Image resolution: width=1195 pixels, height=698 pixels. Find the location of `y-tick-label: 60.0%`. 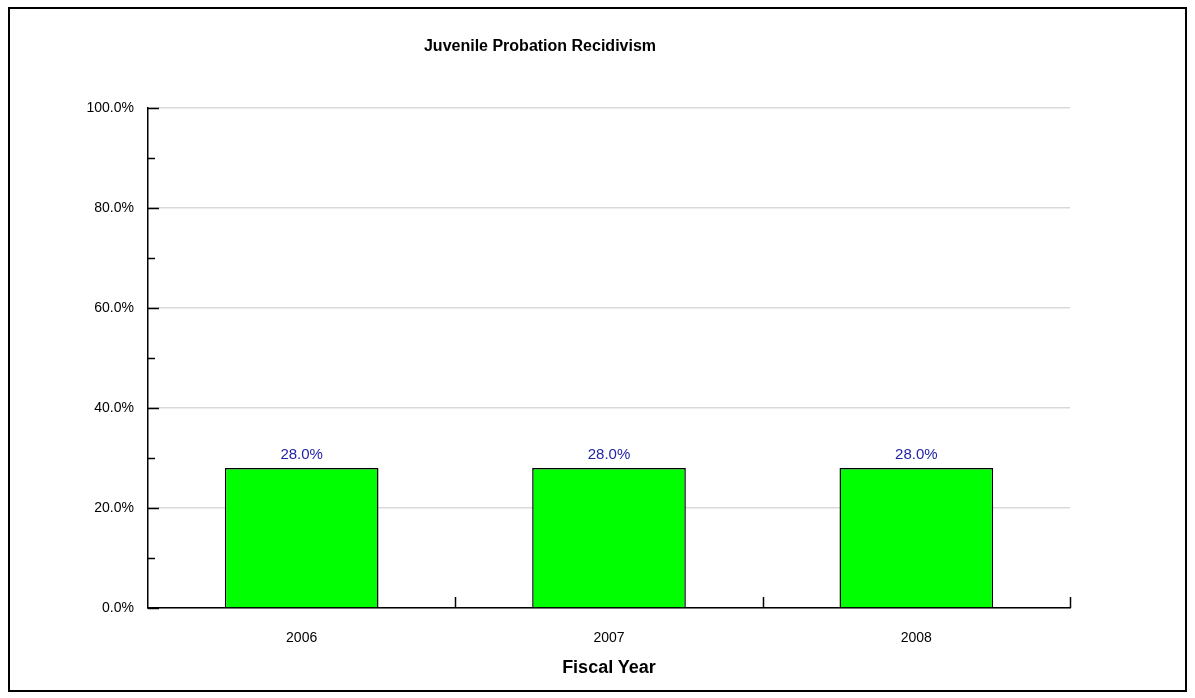

y-tick-label: 60.0% is located at coordinates (114, 306).